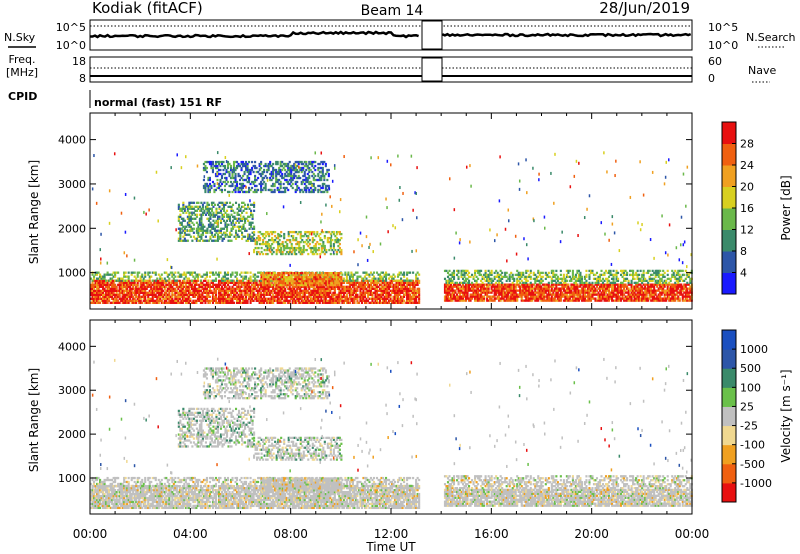 The image size is (800, 554). I want to click on beam-label: Beam 14, so click(392, 11).